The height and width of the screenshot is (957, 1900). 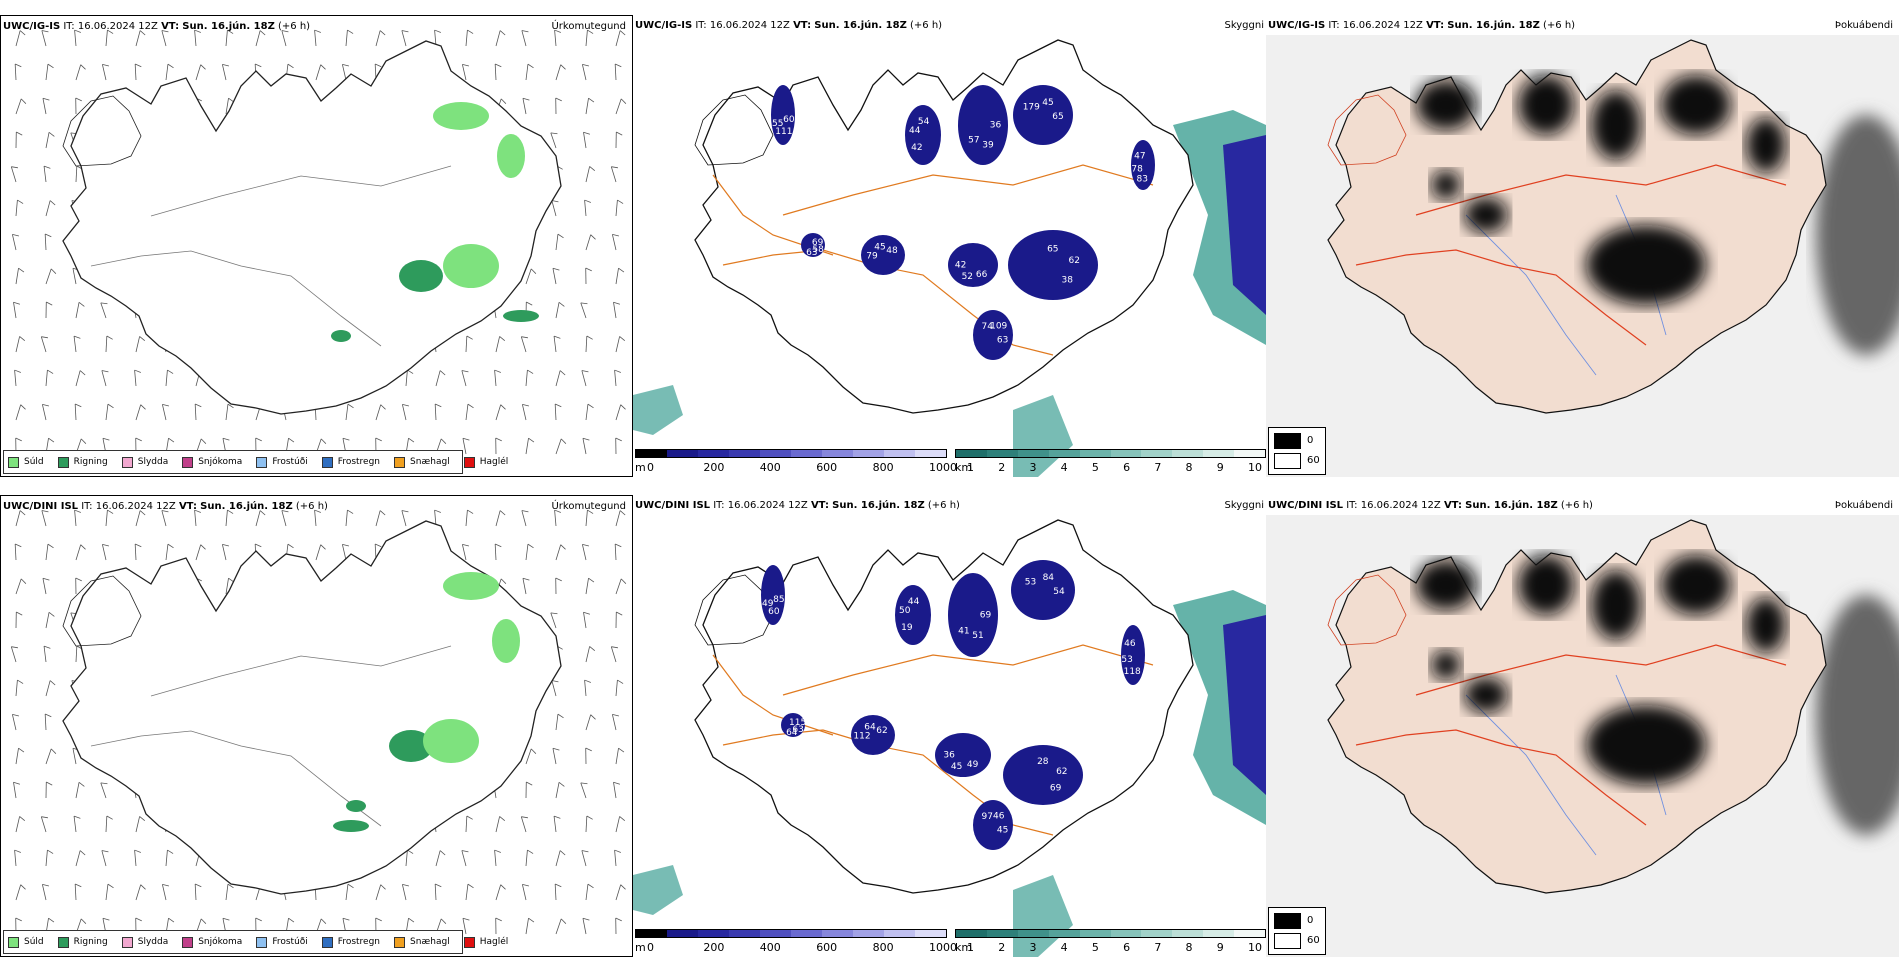 What do you see at coordinates (973, 141) in the screenshot?
I see `ceiling-value-label: 57` at bounding box center [973, 141].